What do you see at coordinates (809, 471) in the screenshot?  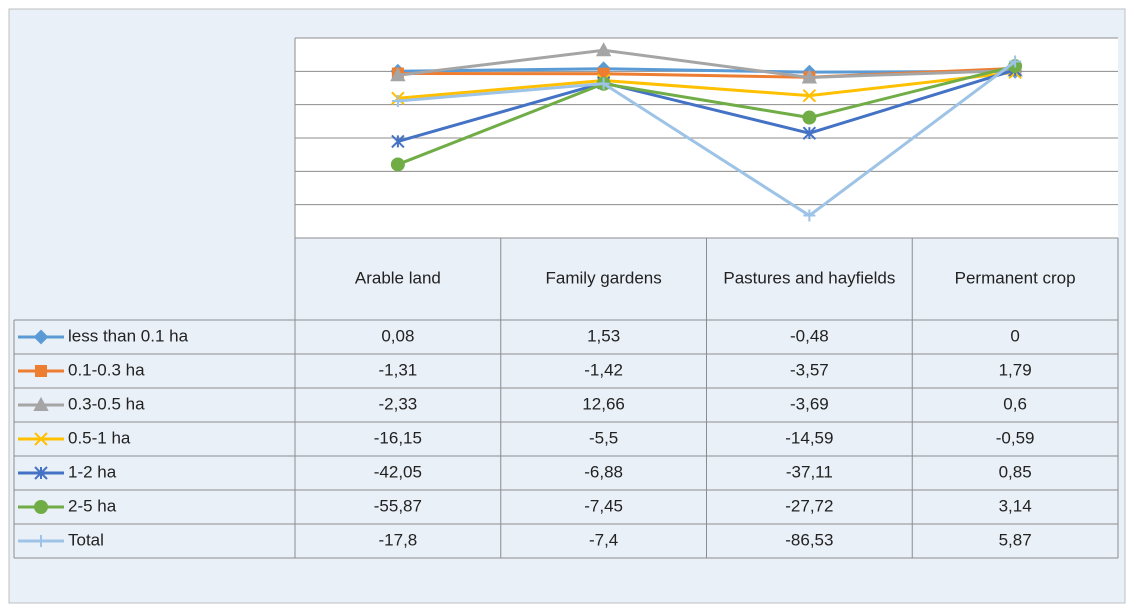 I see `table-value: -37,11` at bounding box center [809, 471].